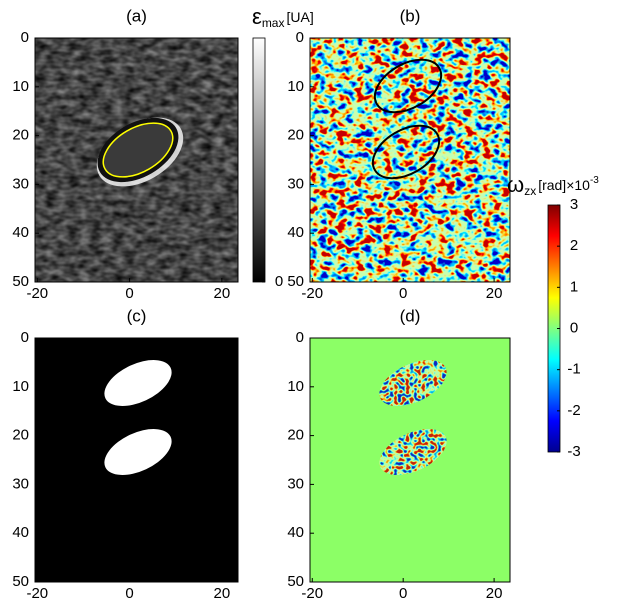 The image size is (619, 604). Describe the element at coordinates (410, 315) in the screenshot. I see `panel-title: (d)` at that location.